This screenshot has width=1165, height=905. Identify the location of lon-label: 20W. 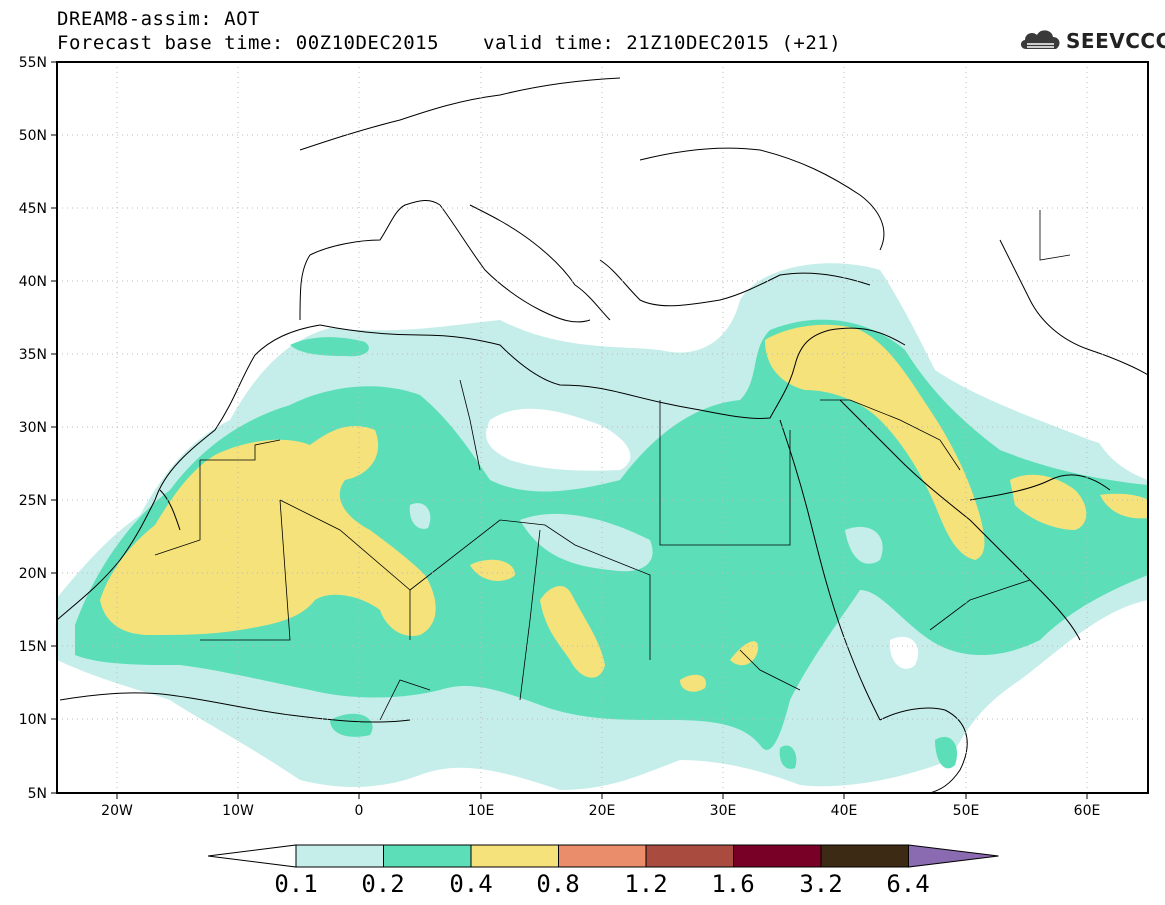
(117, 811).